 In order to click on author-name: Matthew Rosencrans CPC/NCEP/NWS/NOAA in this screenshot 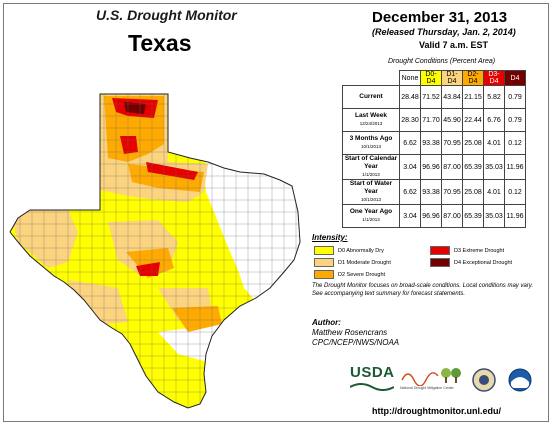, I will do `click(355, 338)`.